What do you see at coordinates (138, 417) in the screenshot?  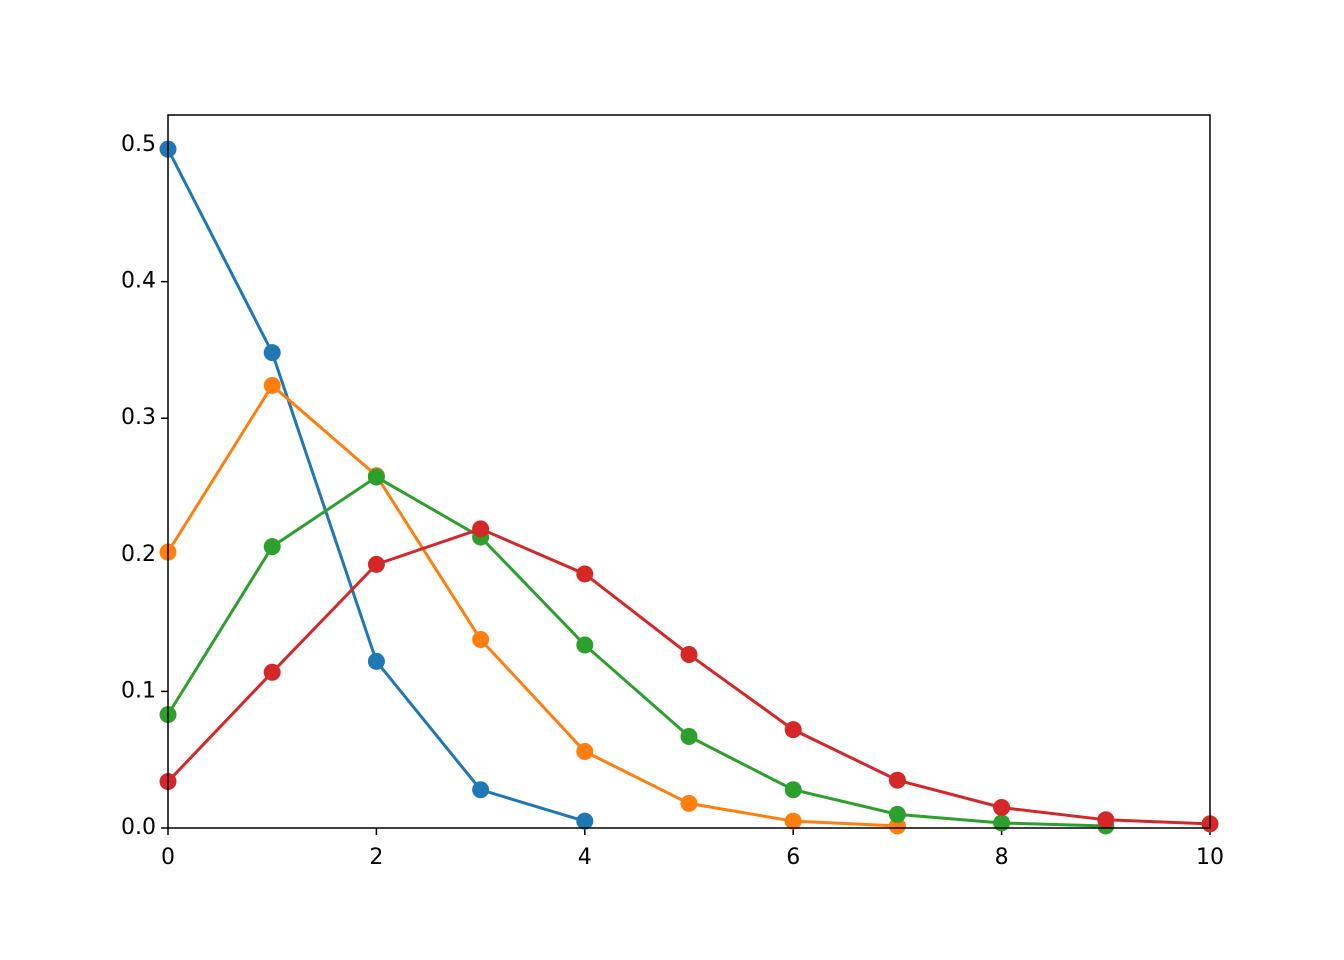 I see `y-tick-label: 0.3` at bounding box center [138, 417].